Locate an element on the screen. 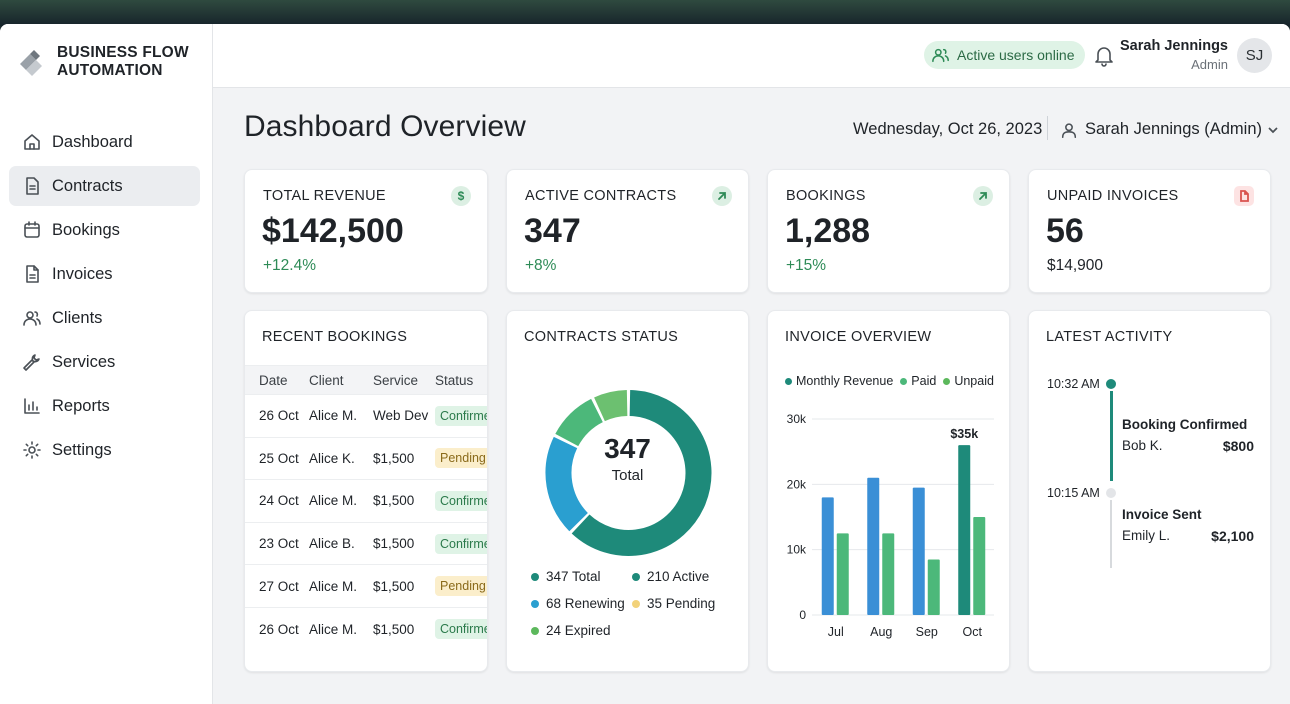  legend-item-paid: Paid is located at coordinates (918, 381).